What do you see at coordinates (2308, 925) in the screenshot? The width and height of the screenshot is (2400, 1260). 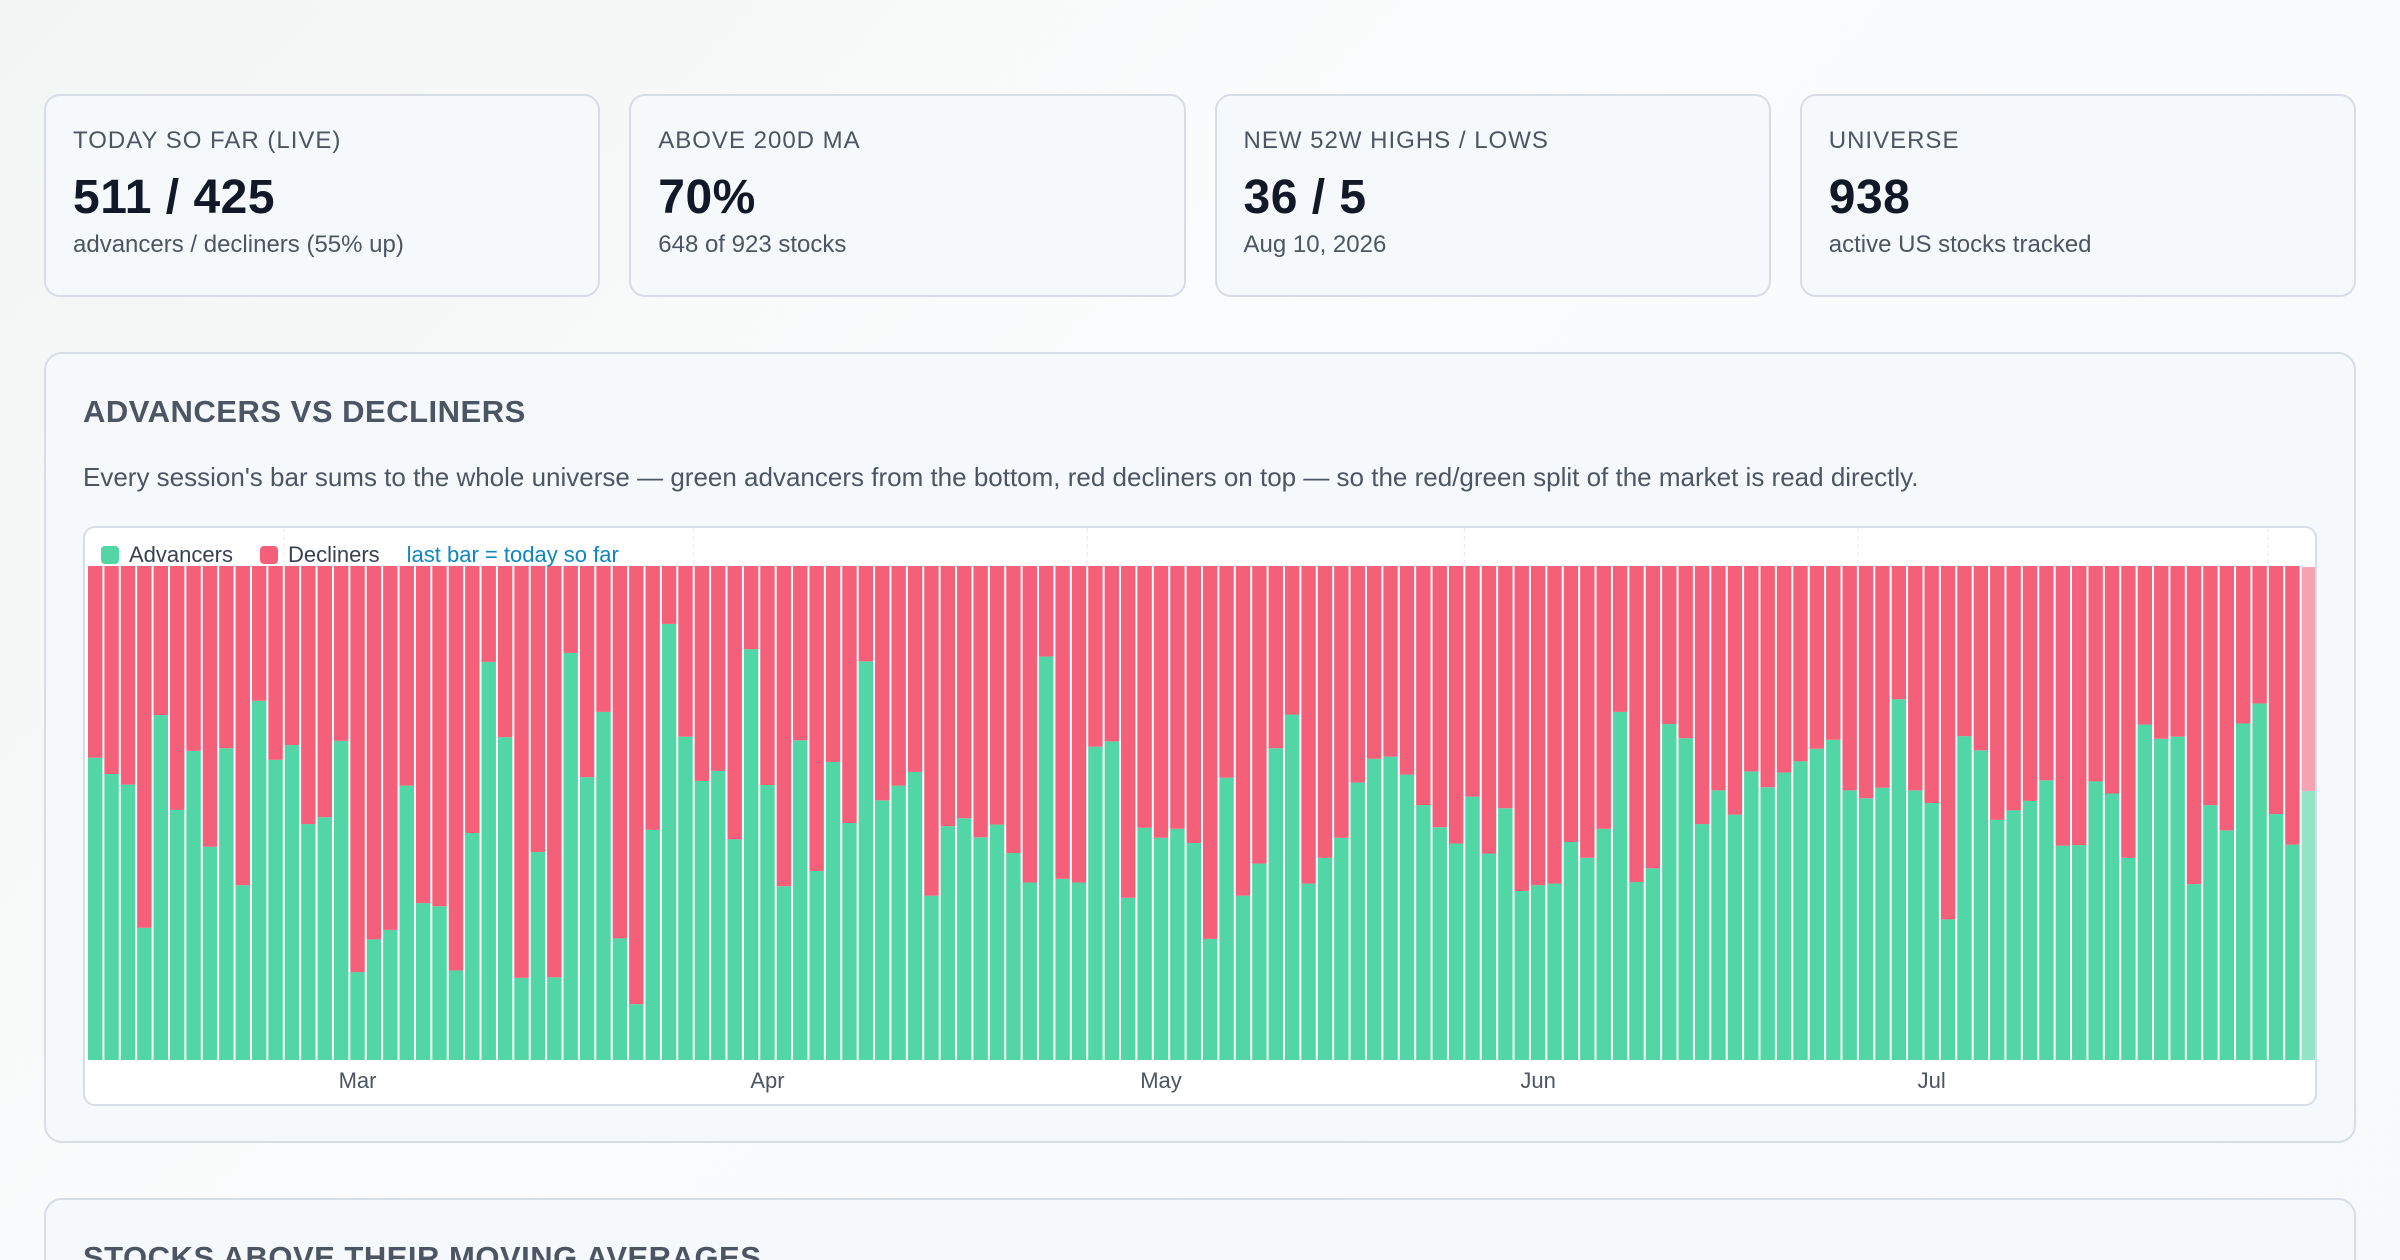 I see `bar-advancers-today` at bounding box center [2308, 925].